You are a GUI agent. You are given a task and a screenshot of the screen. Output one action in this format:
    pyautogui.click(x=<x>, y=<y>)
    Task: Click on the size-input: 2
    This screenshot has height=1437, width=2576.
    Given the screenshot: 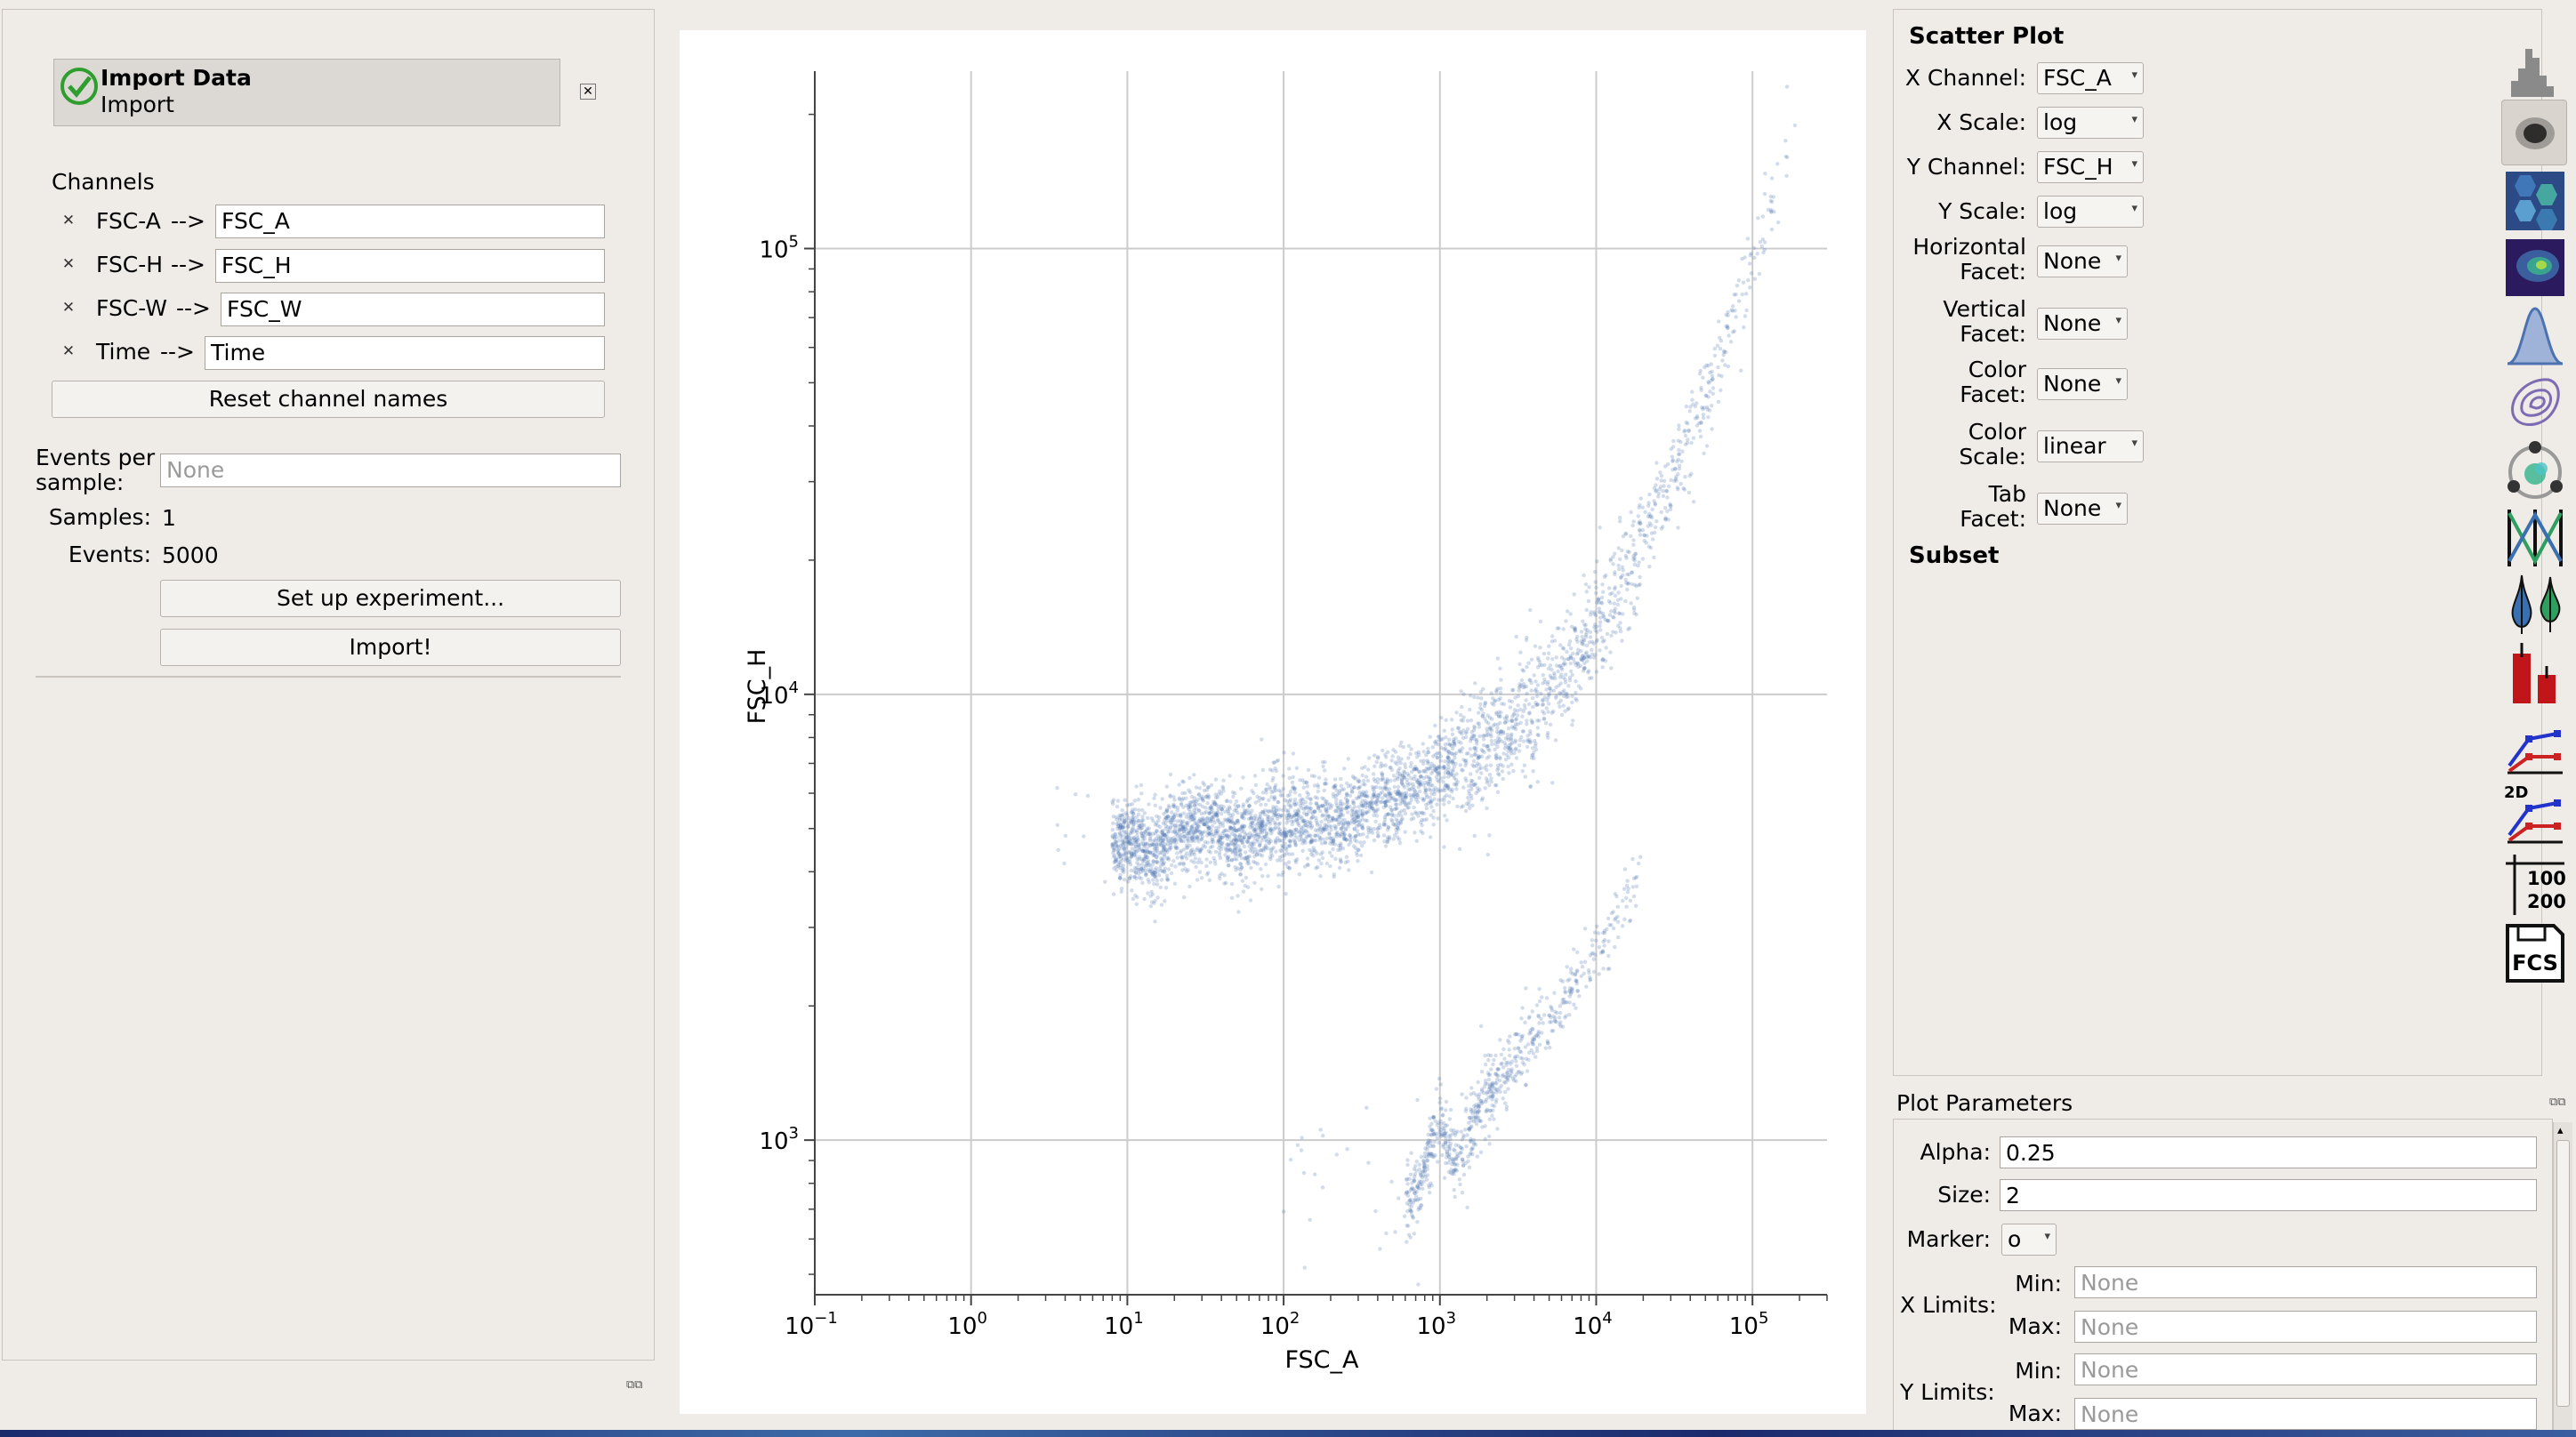 What is the action you would take?
    pyautogui.click(x=2268, y=1195)
    